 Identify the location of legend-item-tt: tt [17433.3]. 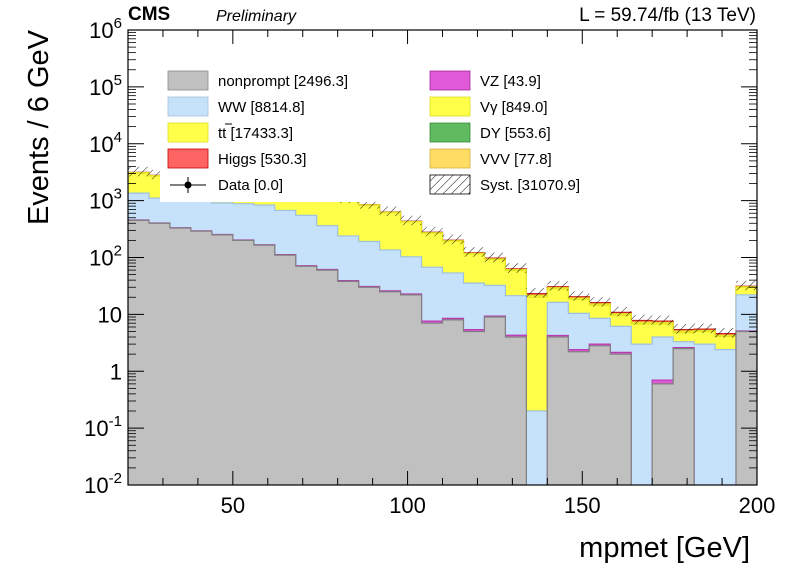
(230, 132).